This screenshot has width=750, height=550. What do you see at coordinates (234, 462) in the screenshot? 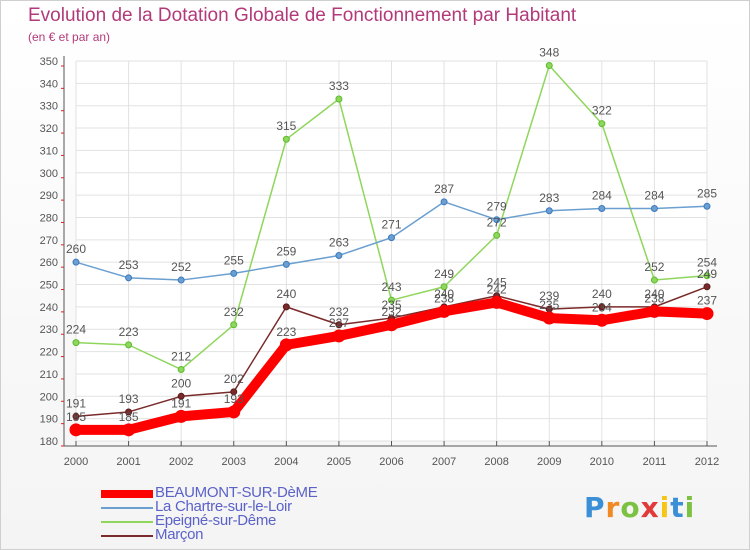
I see `x-tick-label: 2003` at bounding box center [234, 462].